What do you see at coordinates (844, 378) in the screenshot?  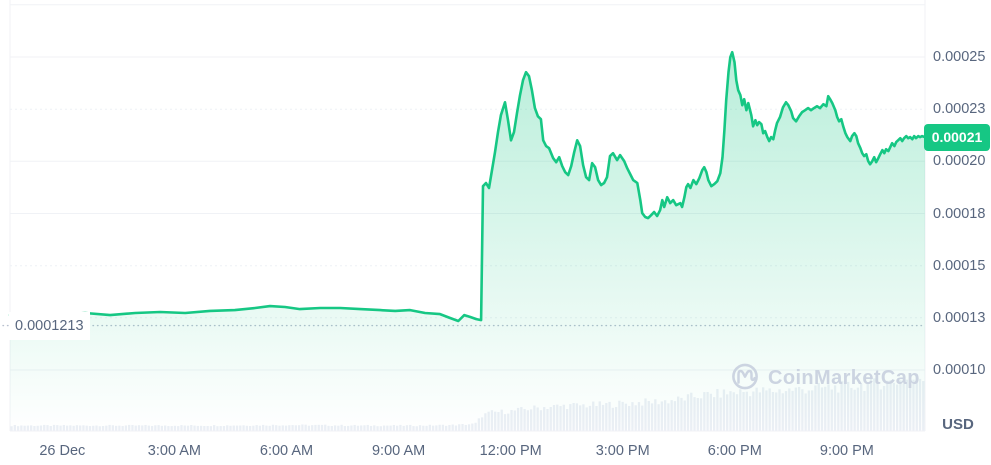 I see `watermark-text: CoinMarketCap` at bounding box center [844, 378].